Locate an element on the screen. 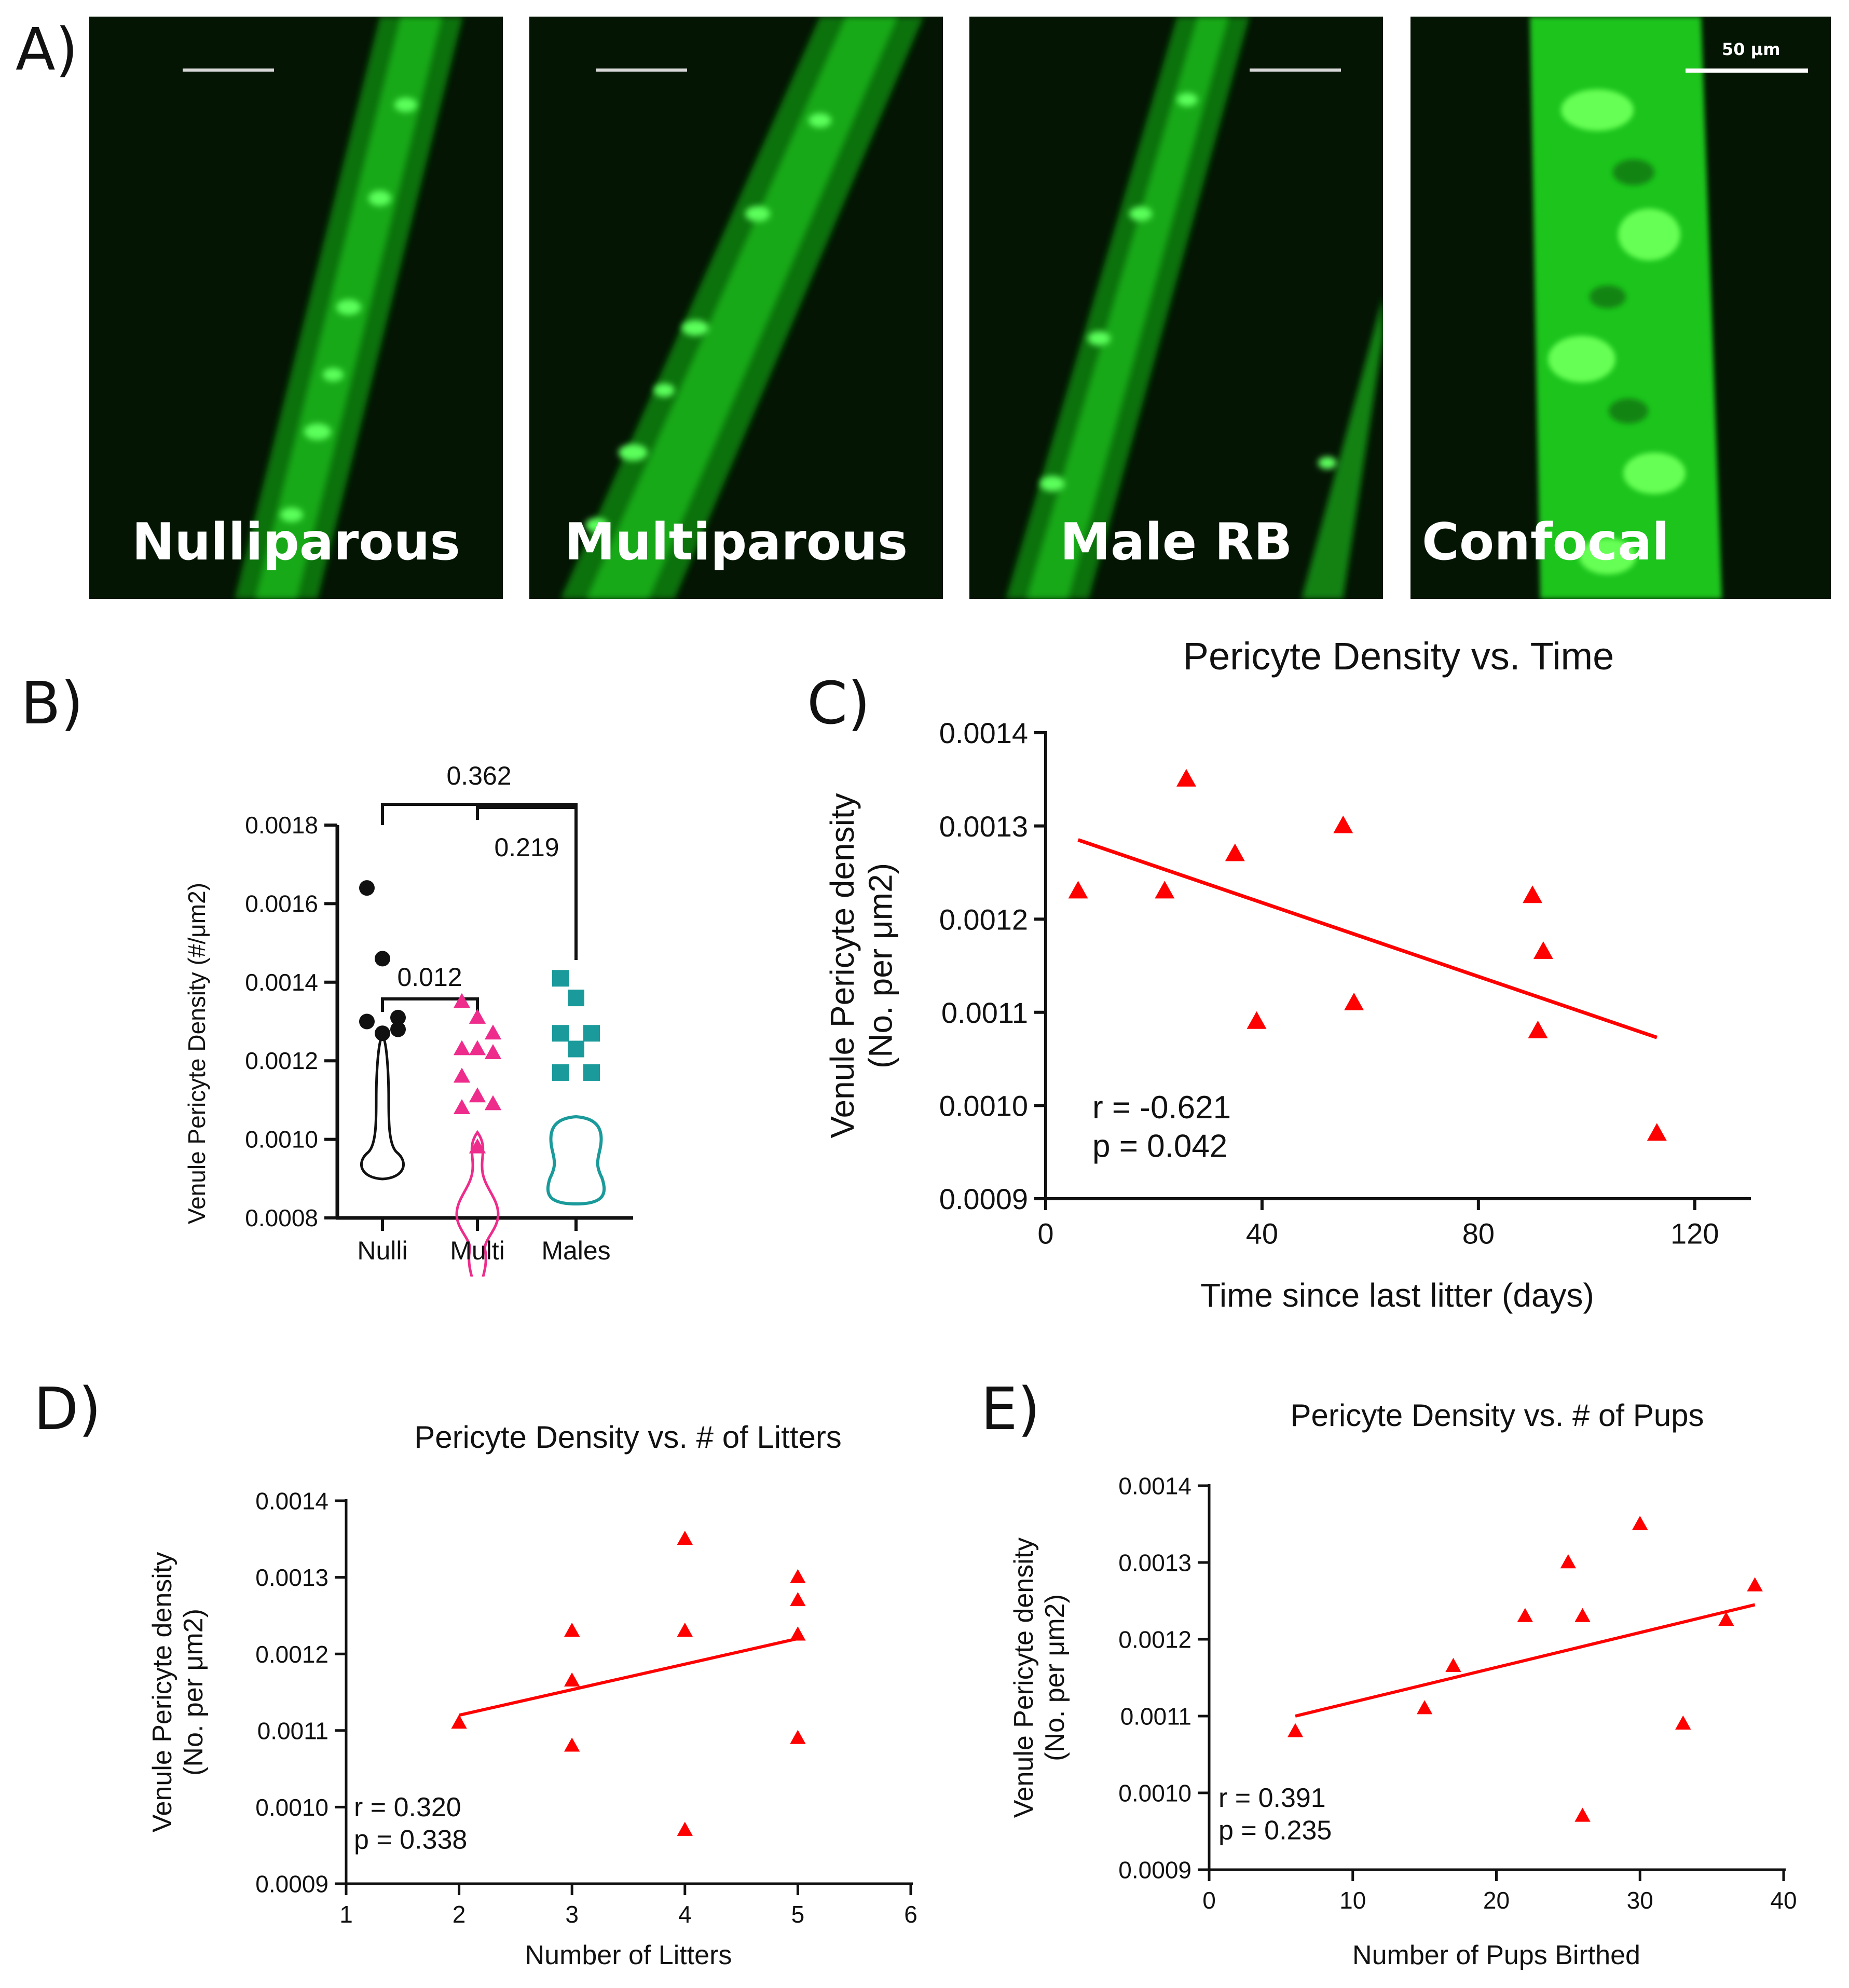 This screenshot has width=1849, height=1988. x-tick-label: 2 is located at coordinates (460, 1915).